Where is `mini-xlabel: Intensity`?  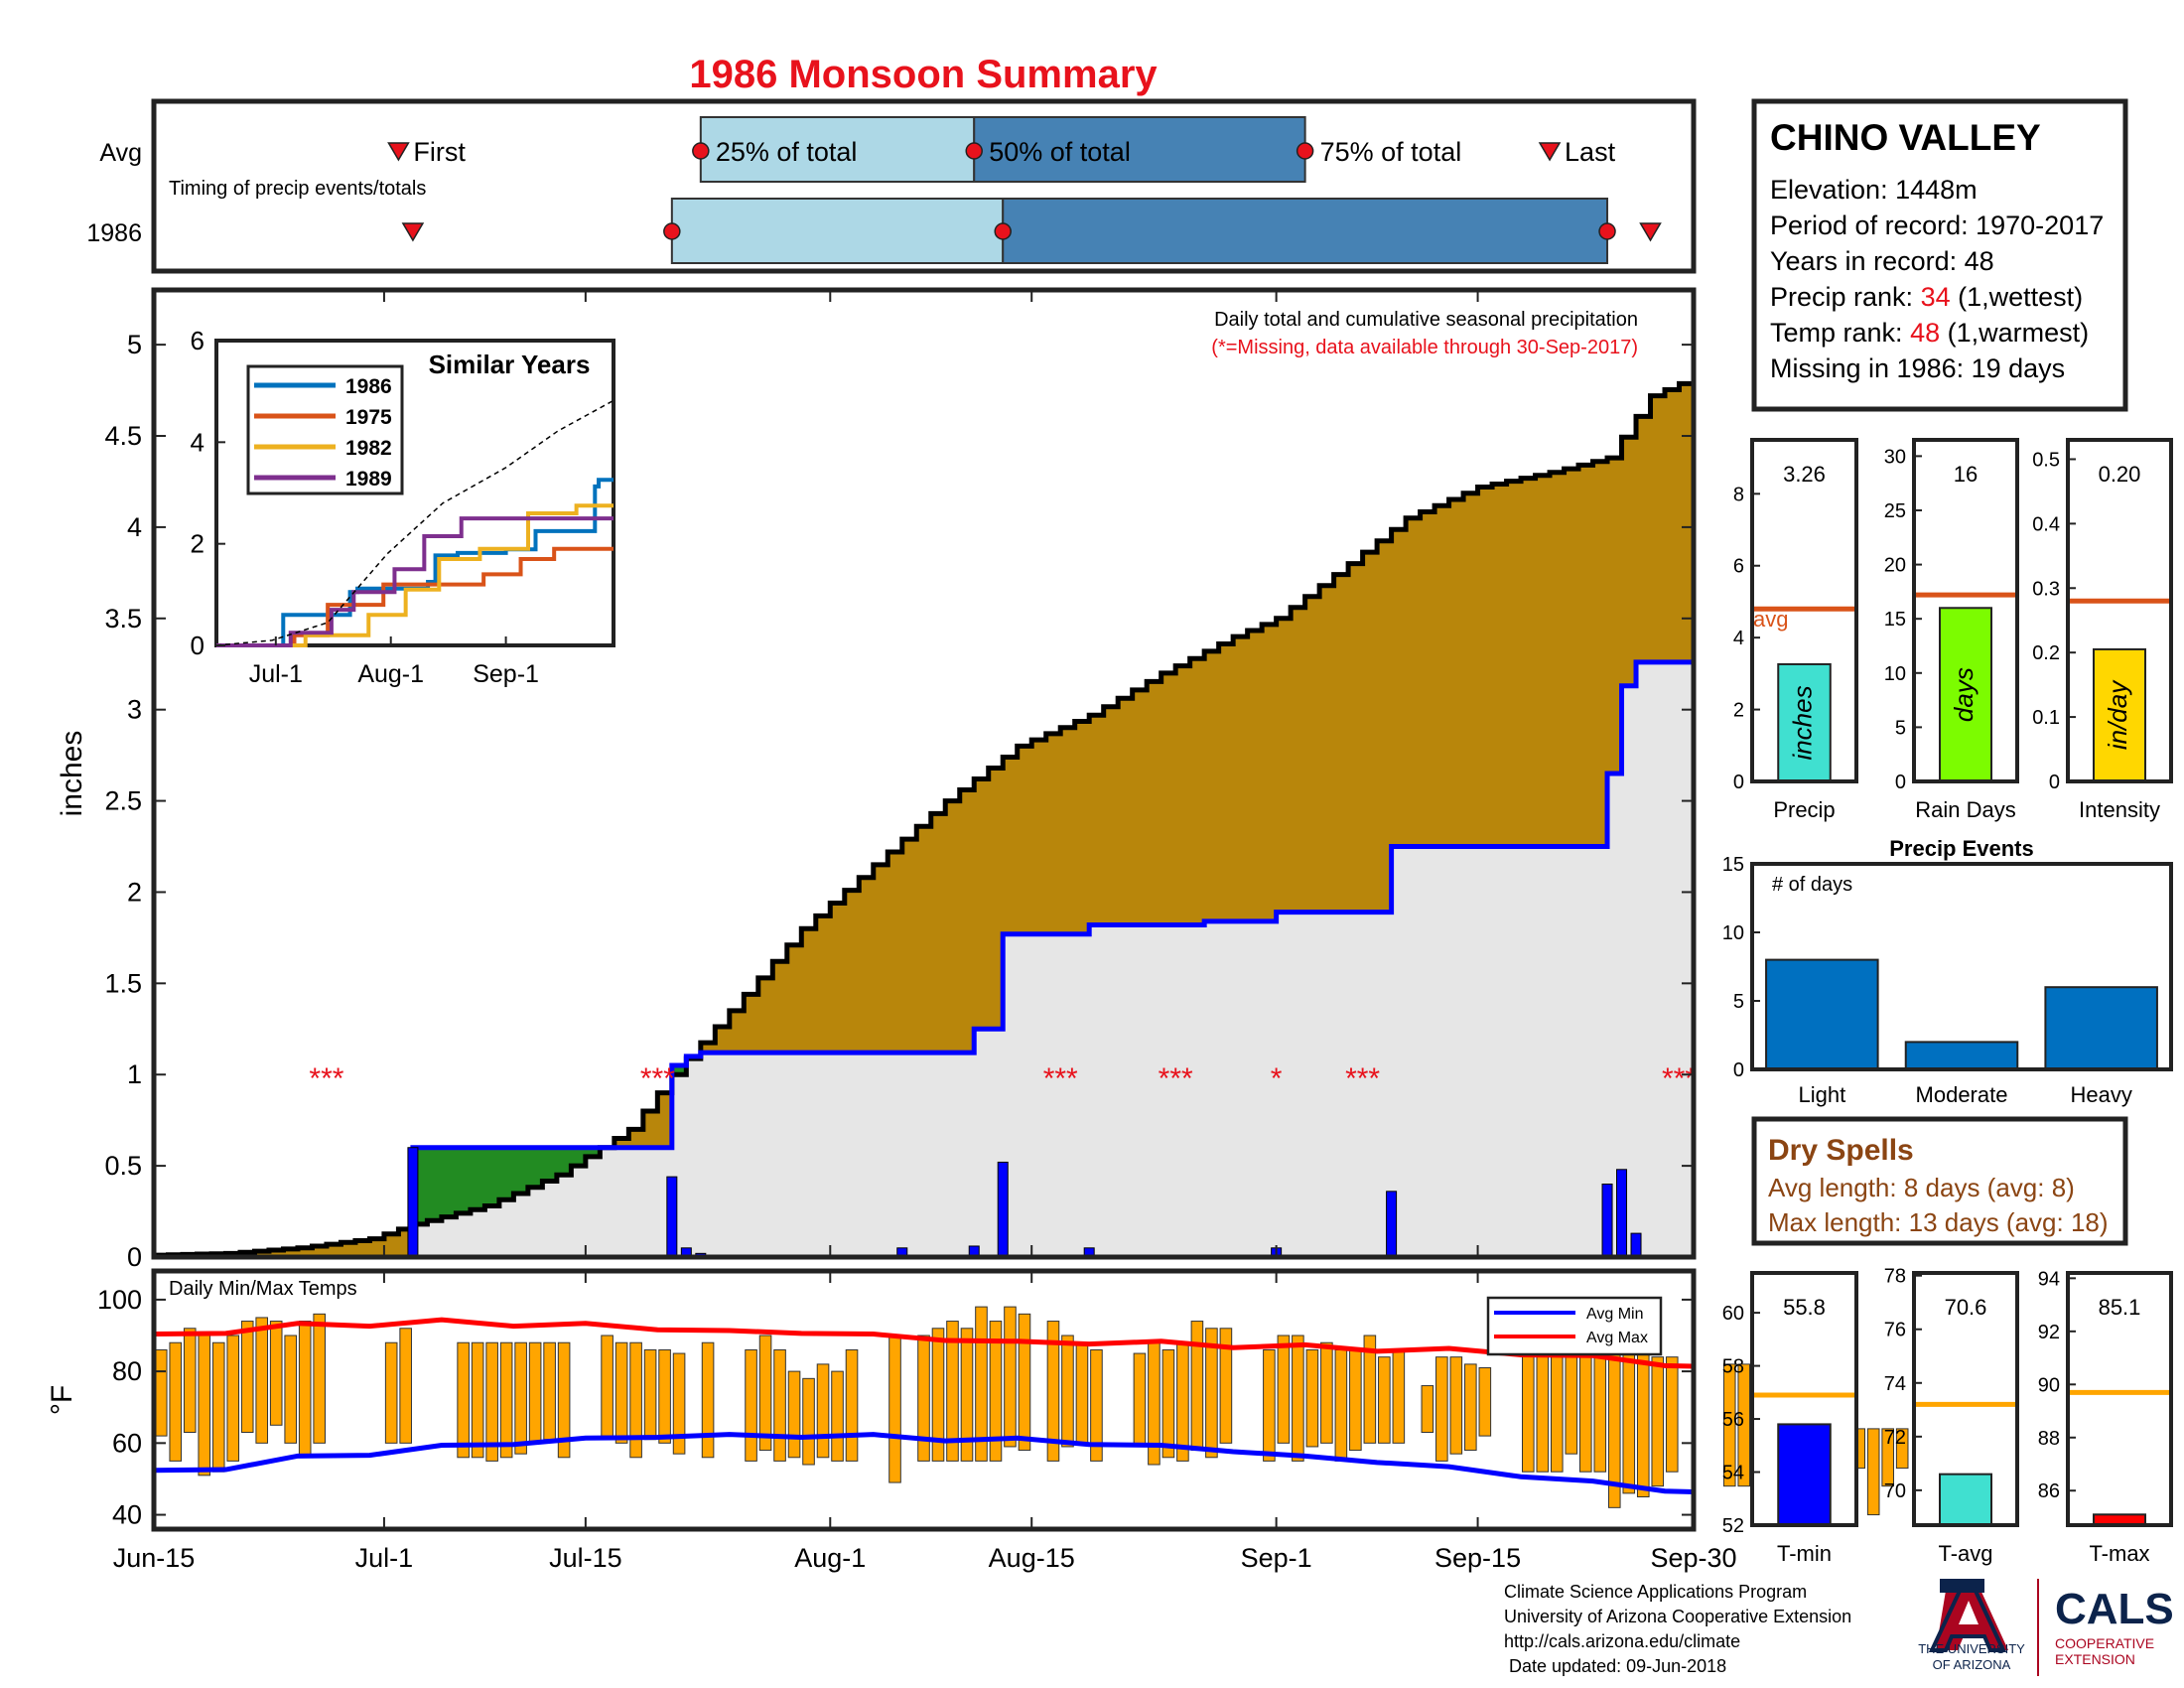
mini-xlabel: Intensity is located at coordinates (2119, 809).